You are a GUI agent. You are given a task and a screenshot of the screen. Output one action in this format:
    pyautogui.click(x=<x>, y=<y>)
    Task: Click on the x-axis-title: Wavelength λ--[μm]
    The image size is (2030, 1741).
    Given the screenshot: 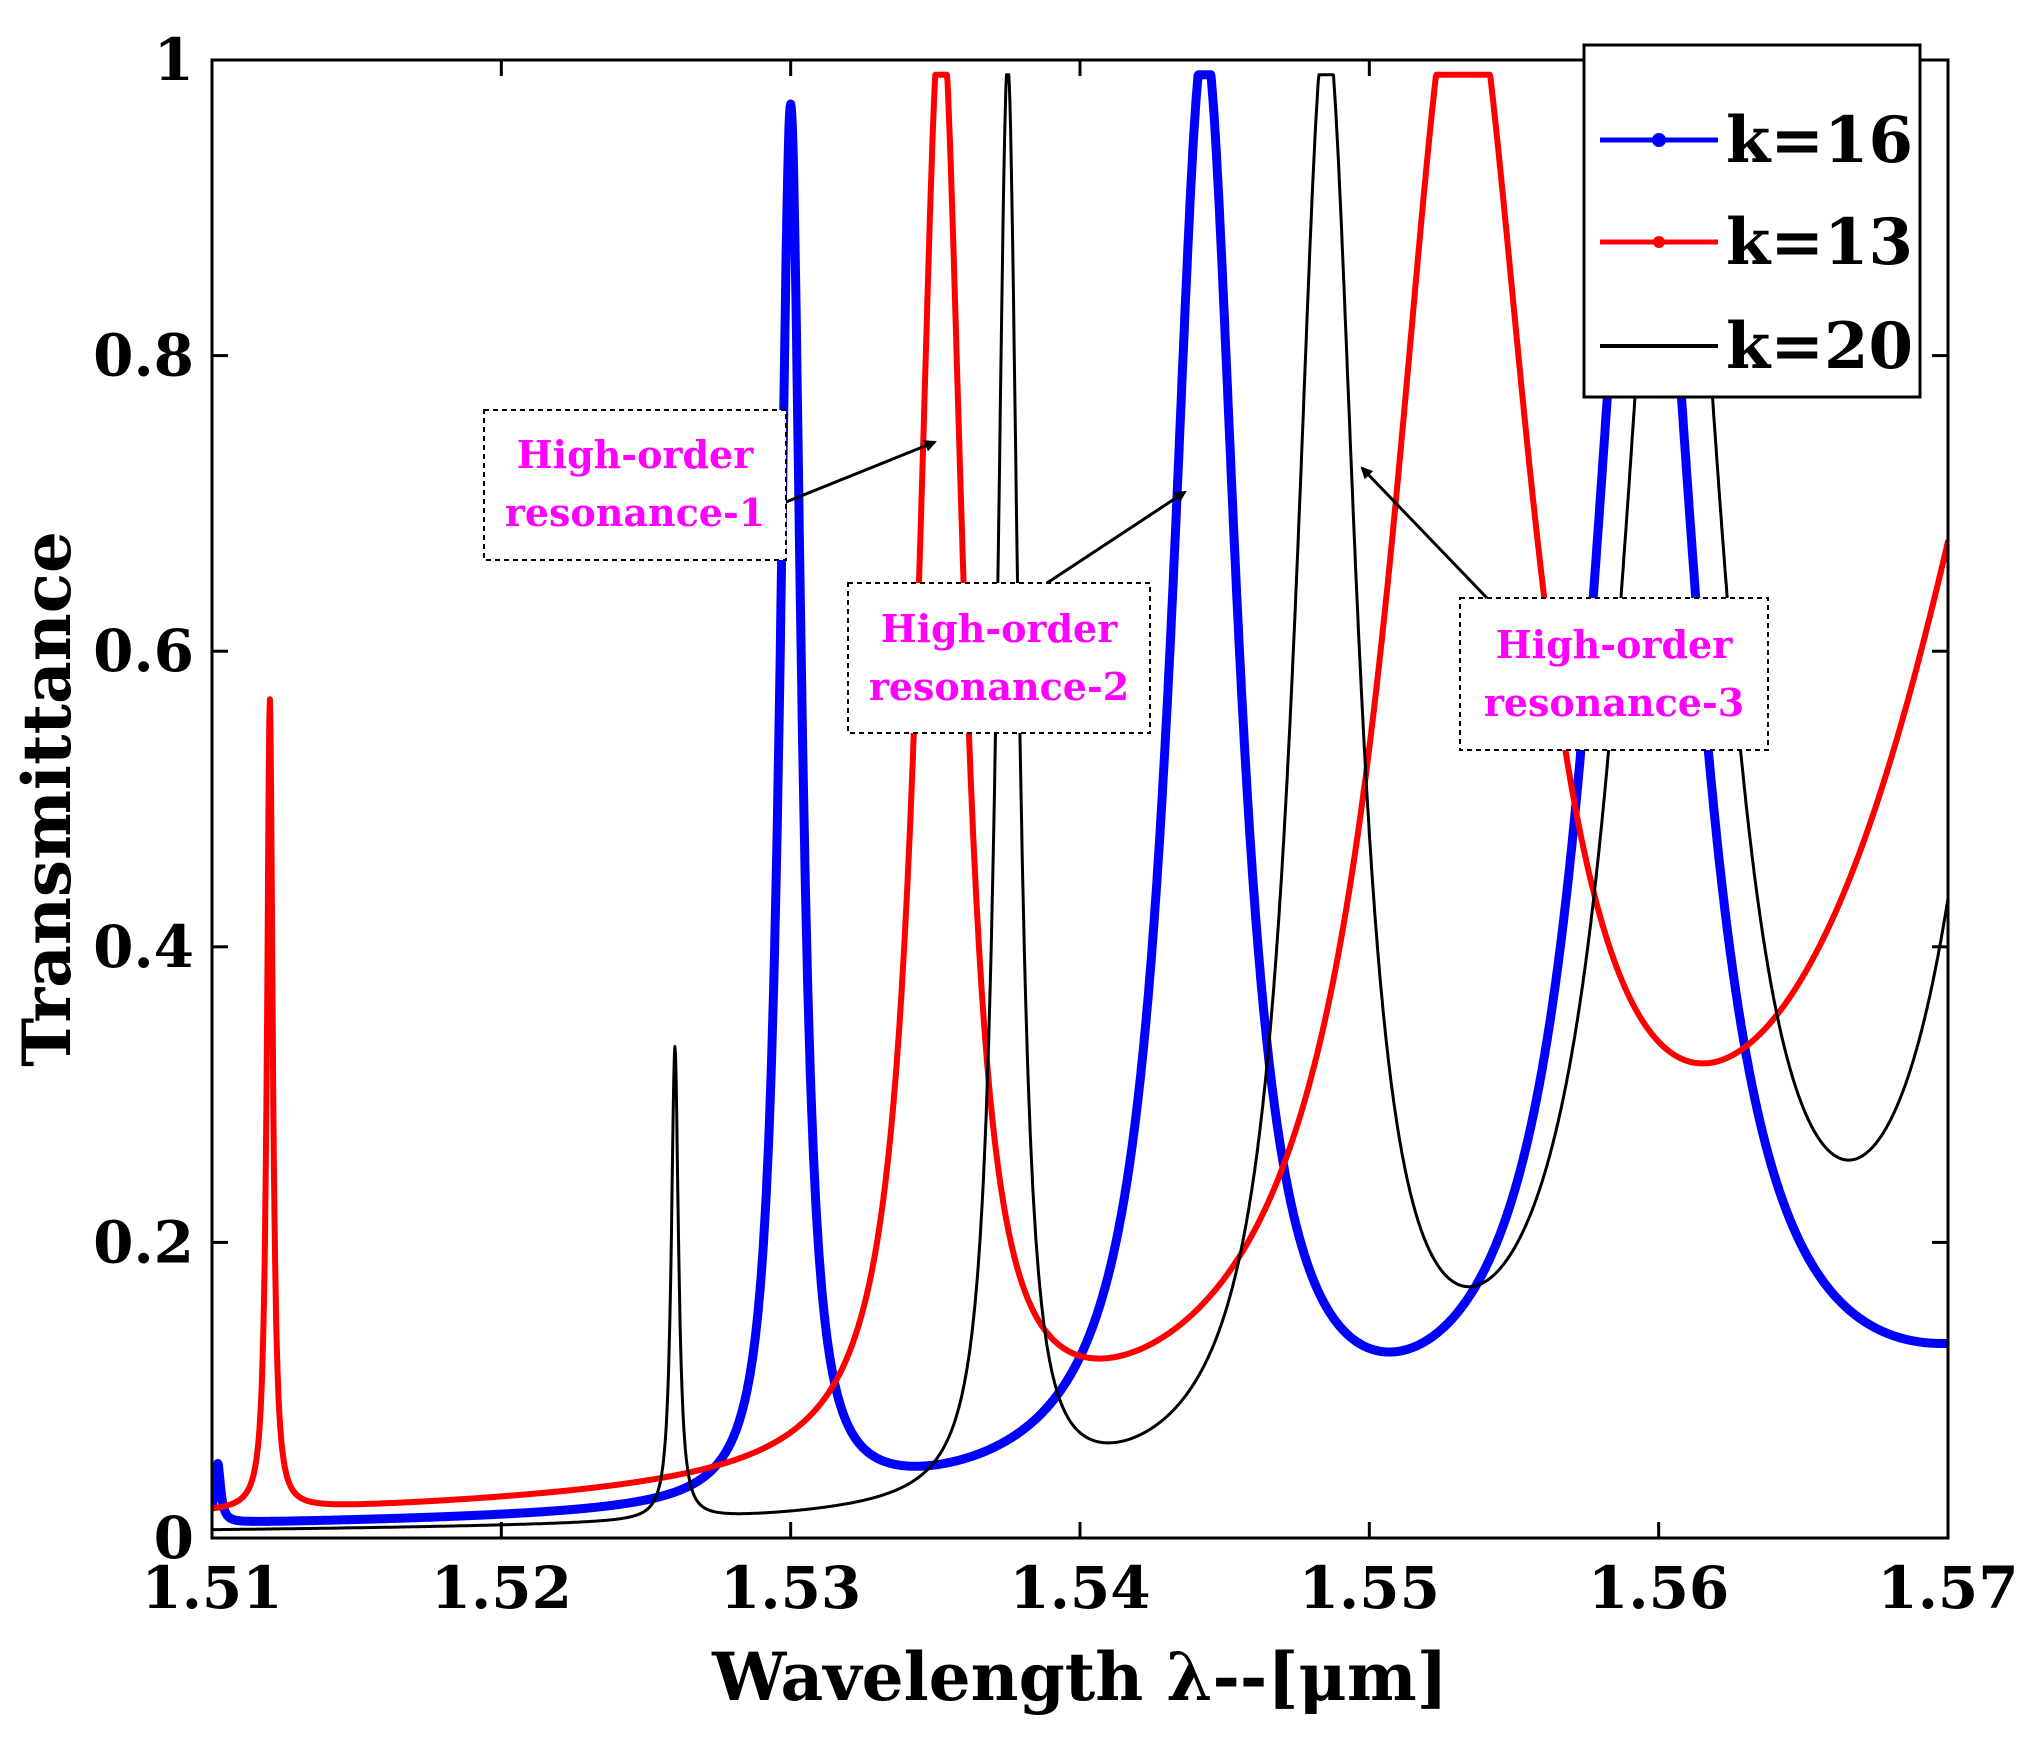 What is the action you would take?
    pyautogui.click(x=1079, y=1677)
    